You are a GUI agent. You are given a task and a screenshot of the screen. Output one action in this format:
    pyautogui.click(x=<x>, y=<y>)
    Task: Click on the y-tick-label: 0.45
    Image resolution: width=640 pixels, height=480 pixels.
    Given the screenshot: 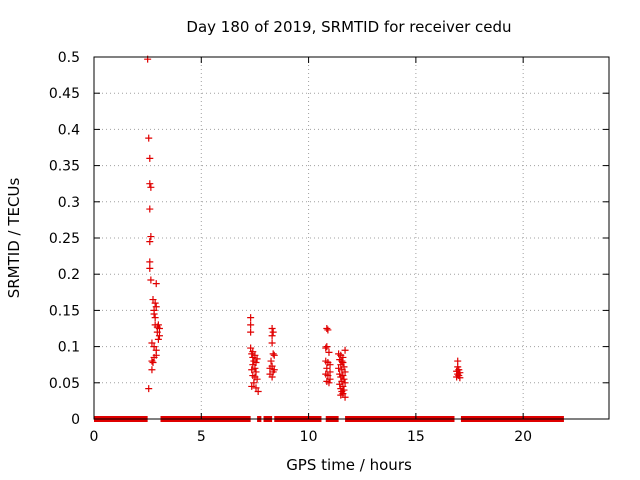 What is the action you would take?
    pyautogui.click(x=64, y=94)
    